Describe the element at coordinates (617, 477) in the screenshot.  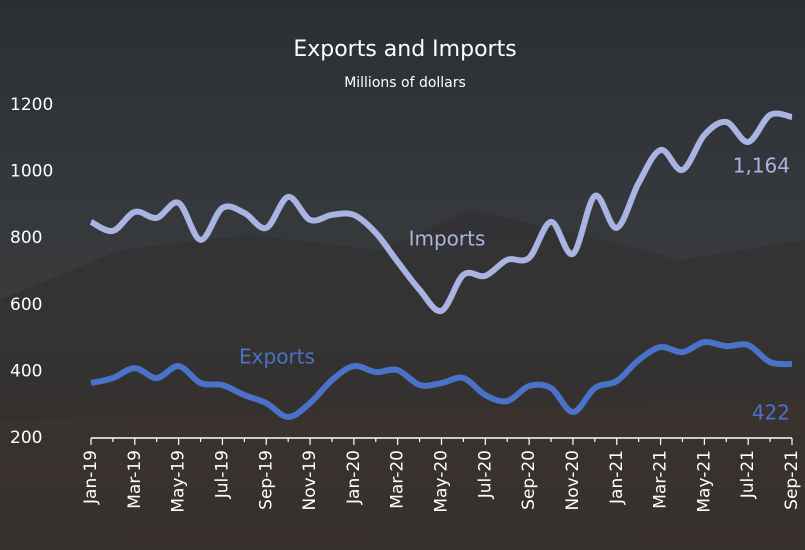
I see `x-tick-label: Jan-21` at that location.